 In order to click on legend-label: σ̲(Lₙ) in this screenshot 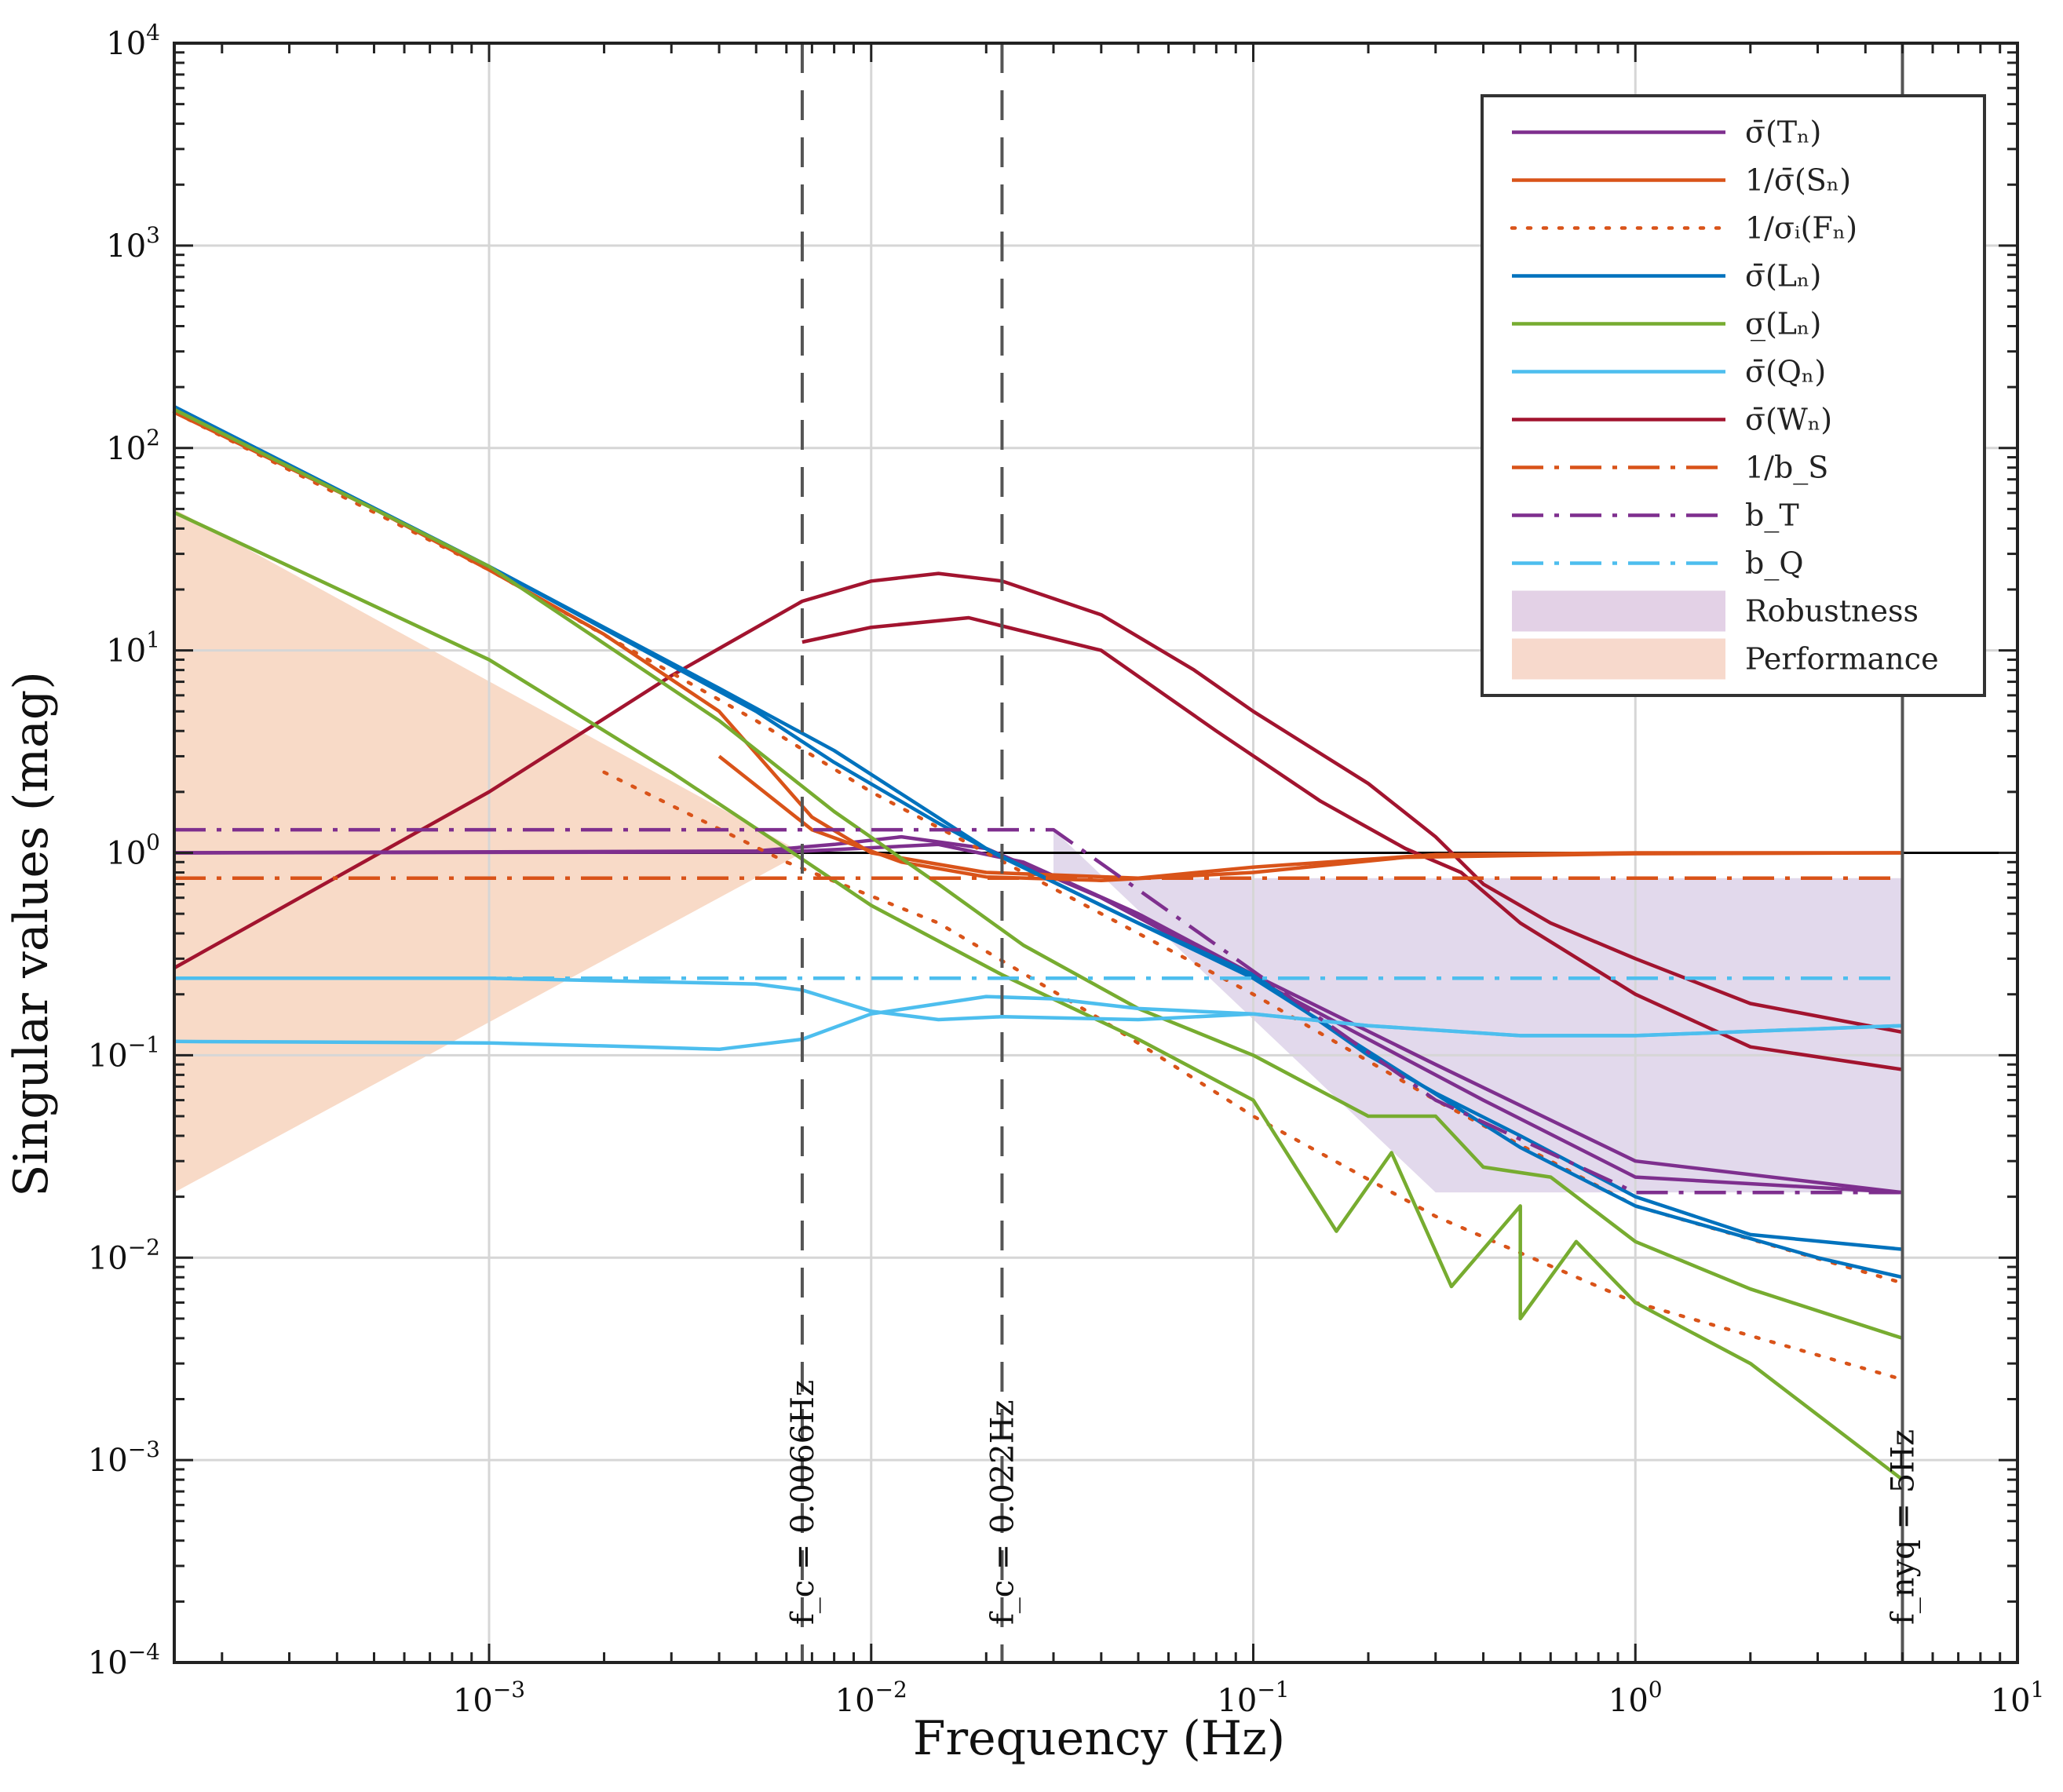, I will do `click(1783, 324)`.